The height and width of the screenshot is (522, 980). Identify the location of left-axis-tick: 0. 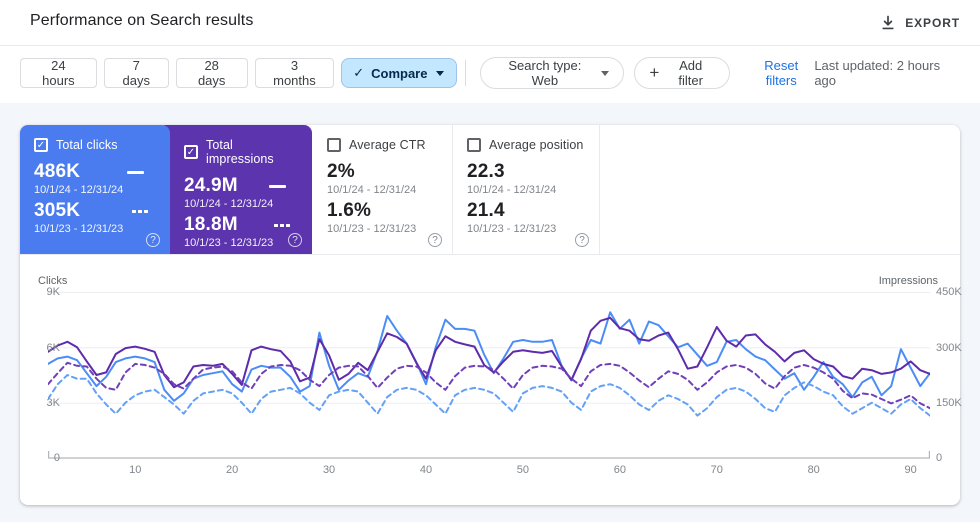
(56, 458).